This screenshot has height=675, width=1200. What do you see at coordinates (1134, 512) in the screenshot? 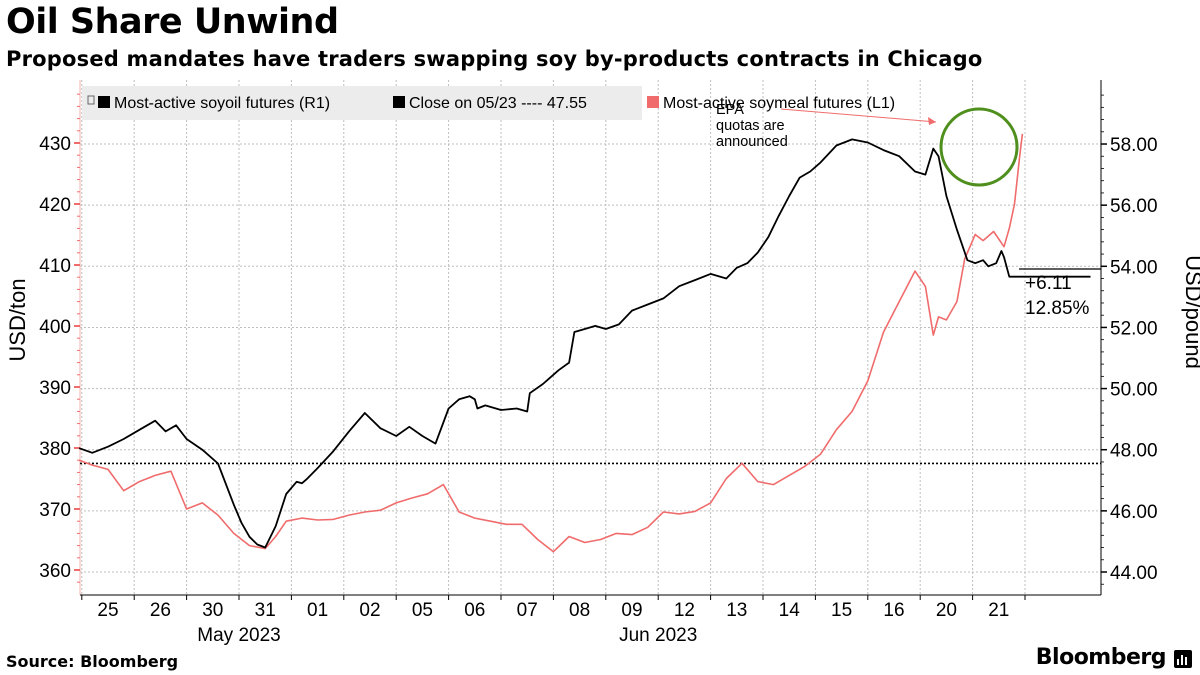
I see `right-axis-tick-label: 46.00` at bounding box center [1134, 512].